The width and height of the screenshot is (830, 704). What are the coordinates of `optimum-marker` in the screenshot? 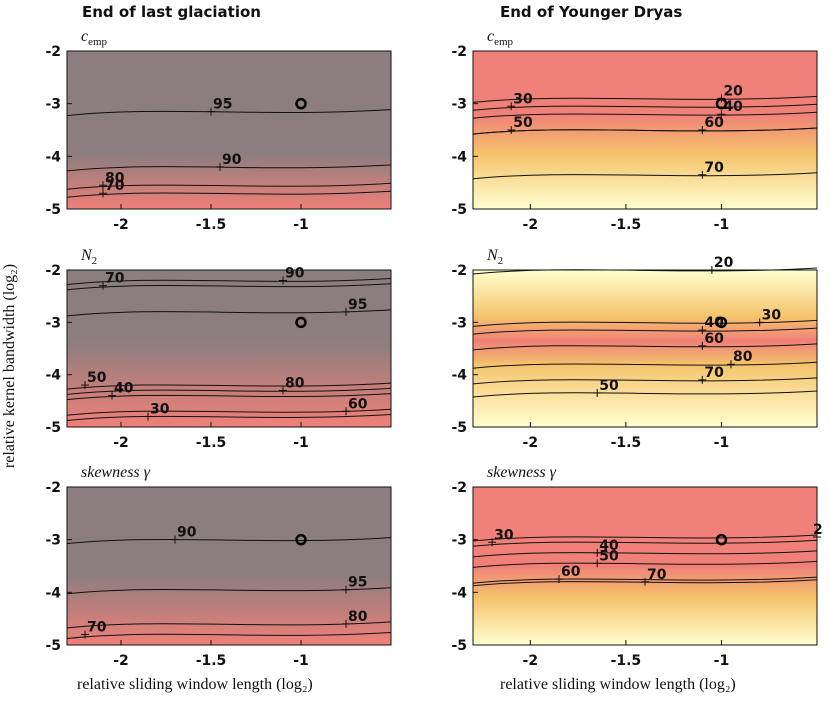 It's located at (721, 539).